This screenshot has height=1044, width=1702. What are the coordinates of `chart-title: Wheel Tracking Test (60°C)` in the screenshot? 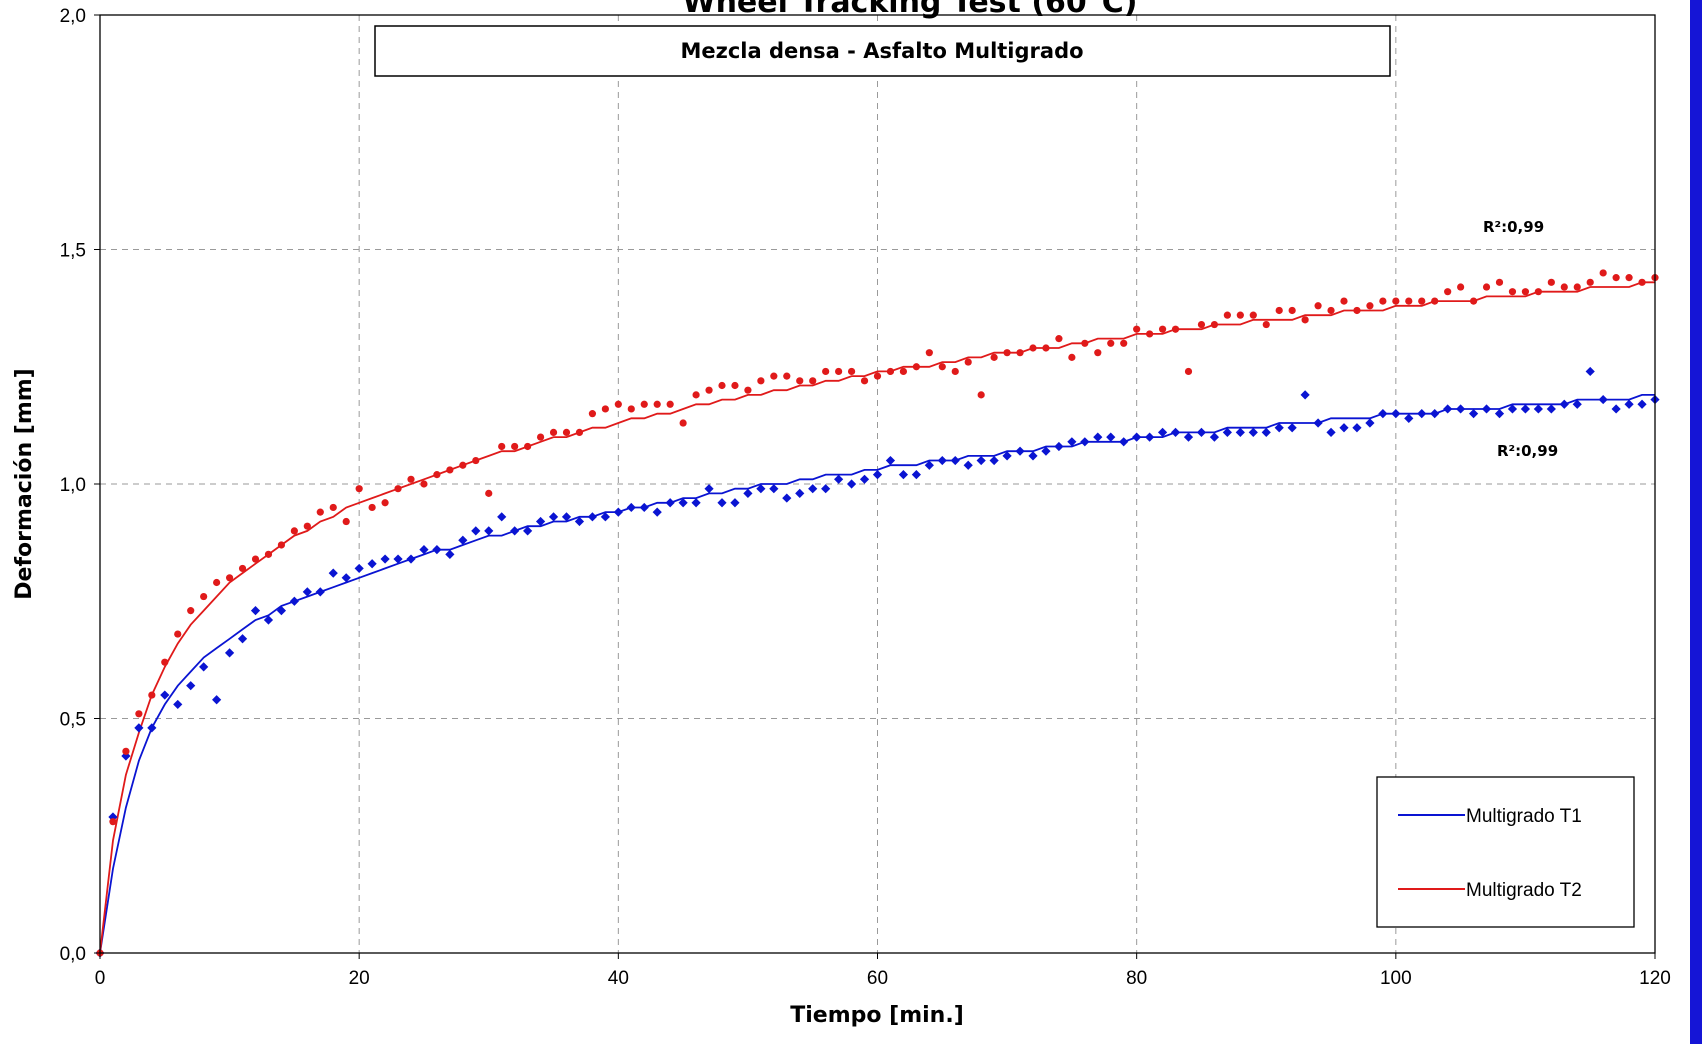 It's located at (909, 10).